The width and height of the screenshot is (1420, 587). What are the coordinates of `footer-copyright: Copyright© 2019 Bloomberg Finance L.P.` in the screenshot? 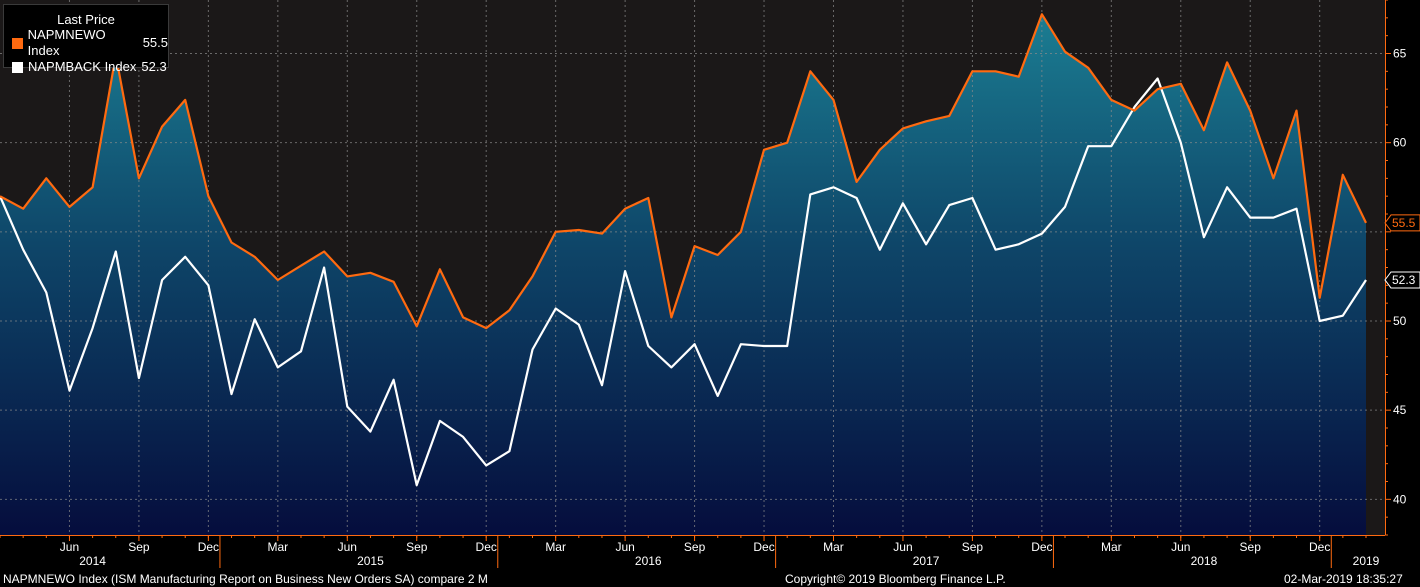 It's located at (895, 579).